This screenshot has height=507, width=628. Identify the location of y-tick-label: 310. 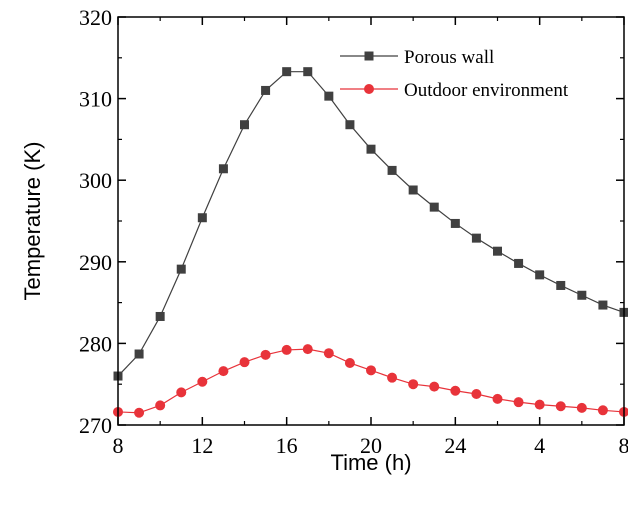
(95, 99).